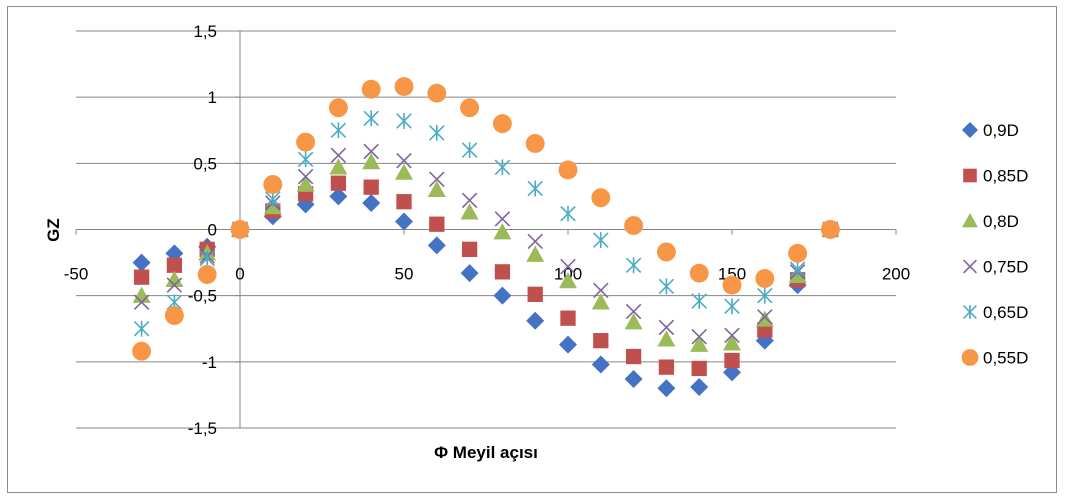 This screenshot has width=1067, height=504. What do you see at coordinates (202, 428) in the screenshot?
I see `y-tick-label: -1,5` at bounding box center [202, 428].